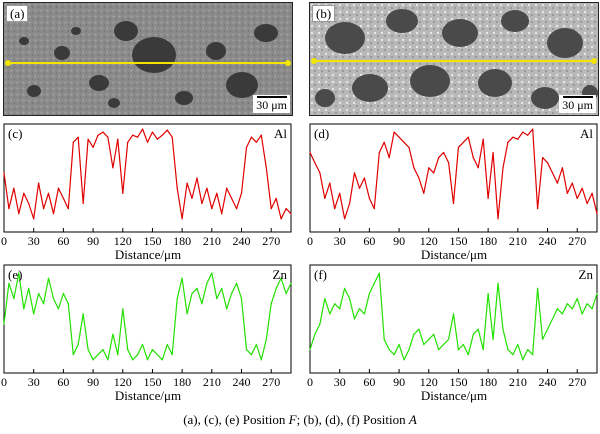 Image resolution: width=600 pixels, height=434 pixels. Describe the element at coordinates (488, 382) in the screenshot. I see `plot-f-tick-label: 180` at that location.